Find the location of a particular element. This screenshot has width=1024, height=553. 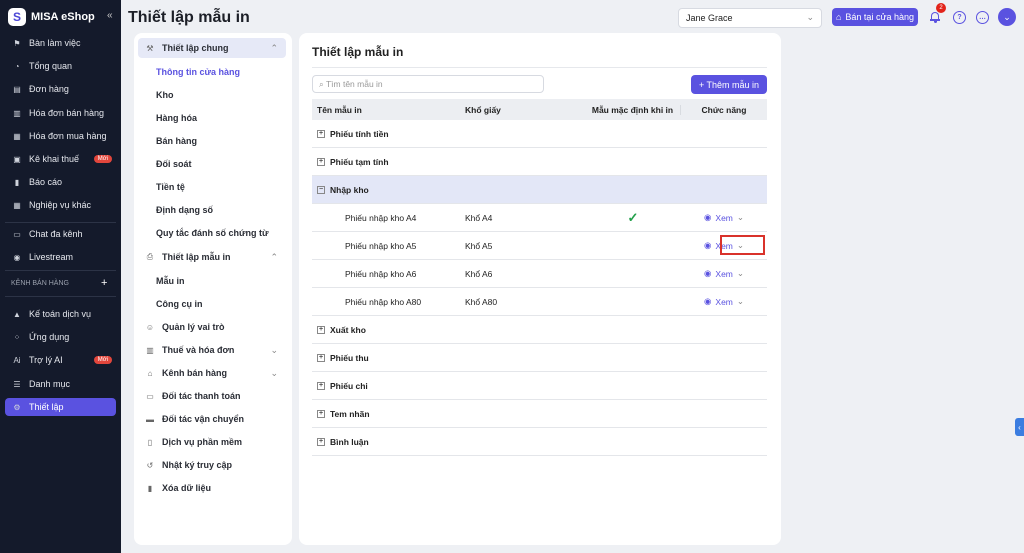

column-header: Chức năng is located at coordinates (724, 109).